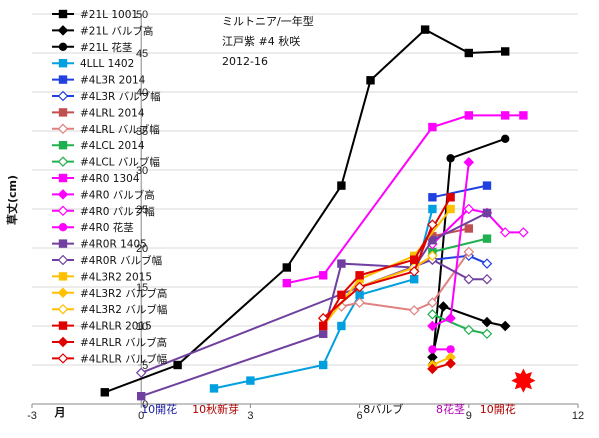  What do you see at coordinates (117, 211) in the screenshot?
I see `legend-label: #4R0 バルブ幅` at bounding box center [117, 211].